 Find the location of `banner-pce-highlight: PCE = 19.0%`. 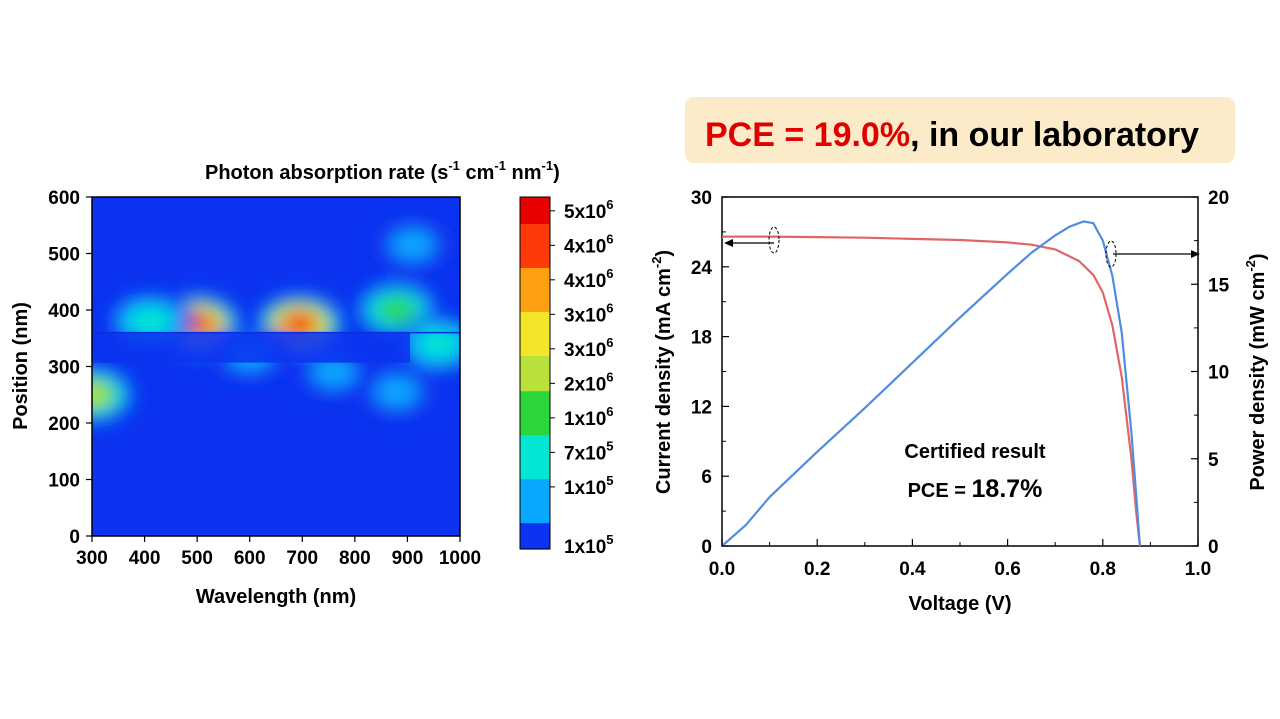

banner-pce-highlight: PCE = 19.0% is located at coordinates (807, 135).